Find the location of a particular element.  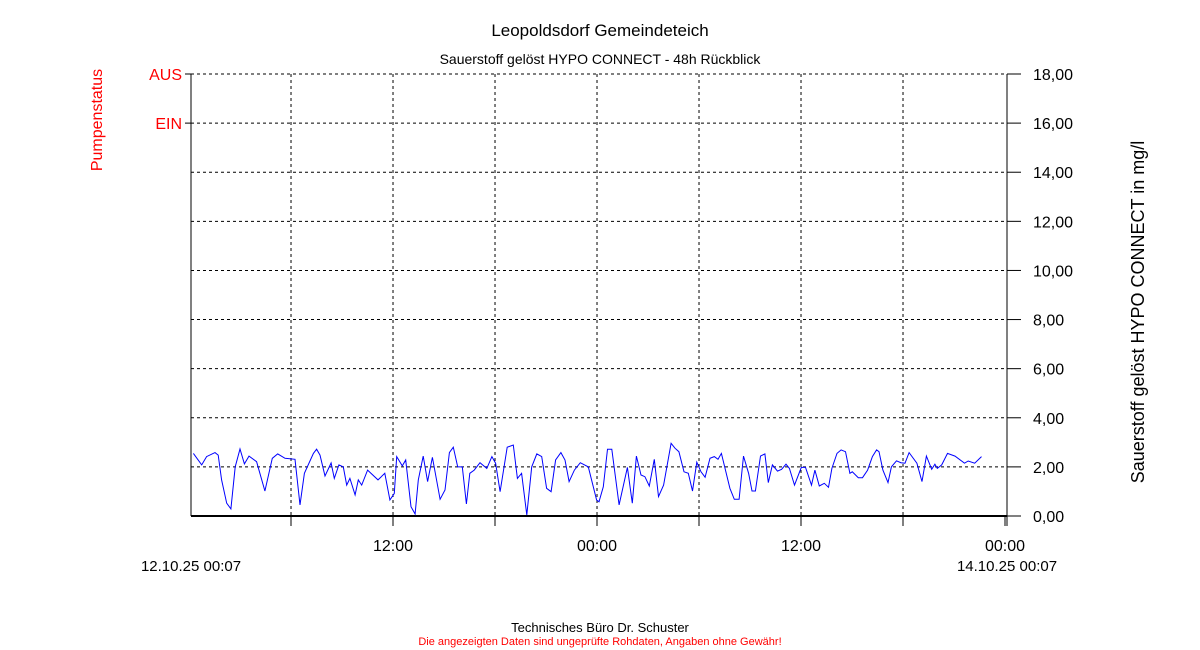

x-start-label: 12.10.25 00:07 is located at coordinates (191, 566).